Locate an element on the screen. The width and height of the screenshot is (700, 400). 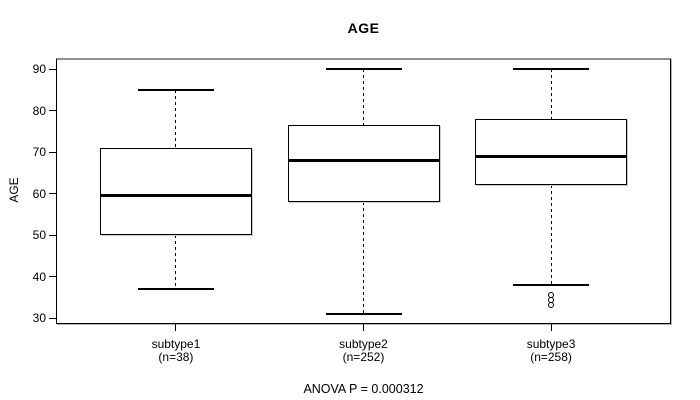
group-n-label: (n=258) is located at coordinates (551, 357).